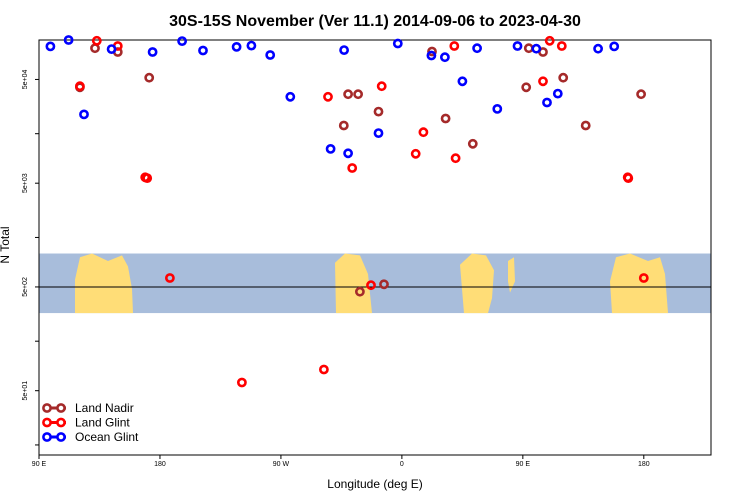 This screenshot has width=750, height=500. Describe the element at coordinates (374, 484) in the screenshot. I see `x-axis-label: Longitude (deg E)` at that location.